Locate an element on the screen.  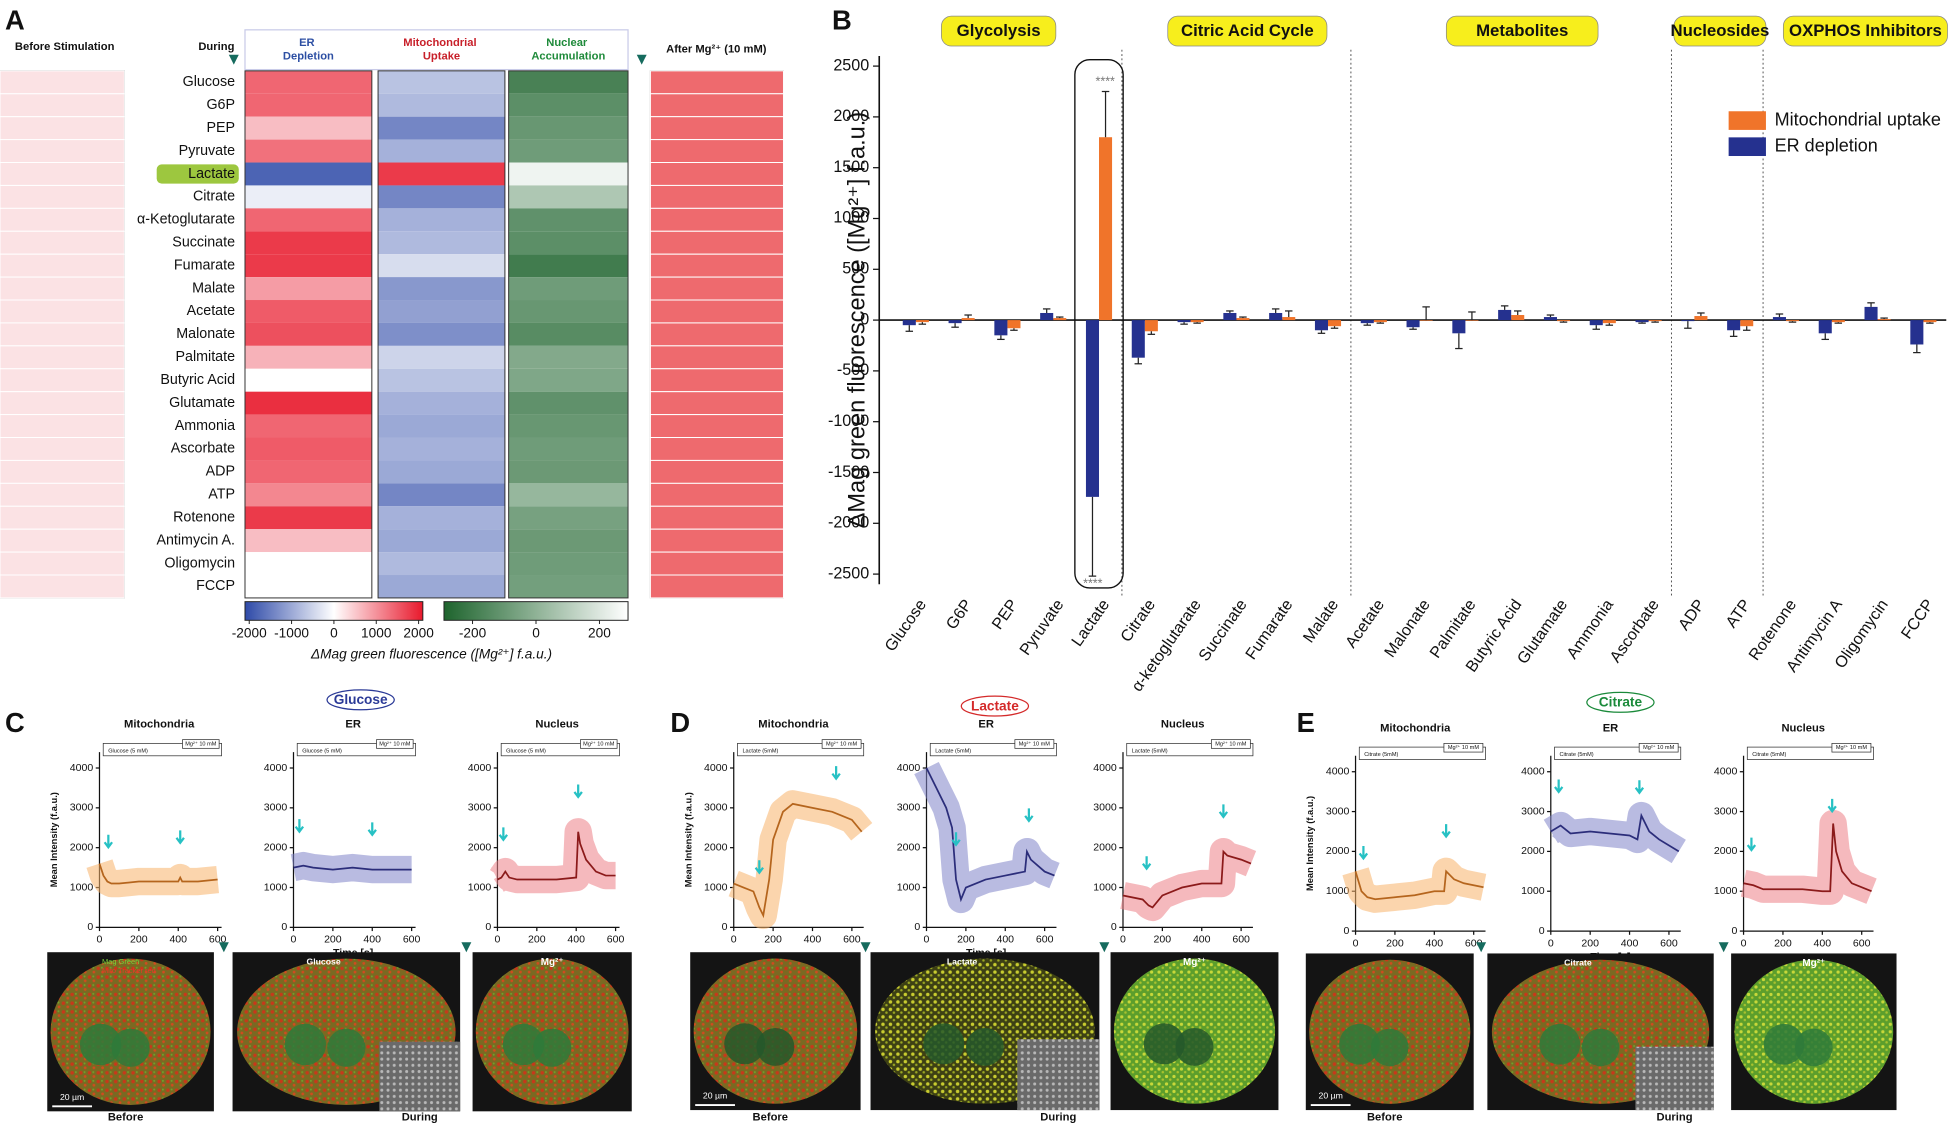
row-label: Citrate is located at coordinates (214, 197).